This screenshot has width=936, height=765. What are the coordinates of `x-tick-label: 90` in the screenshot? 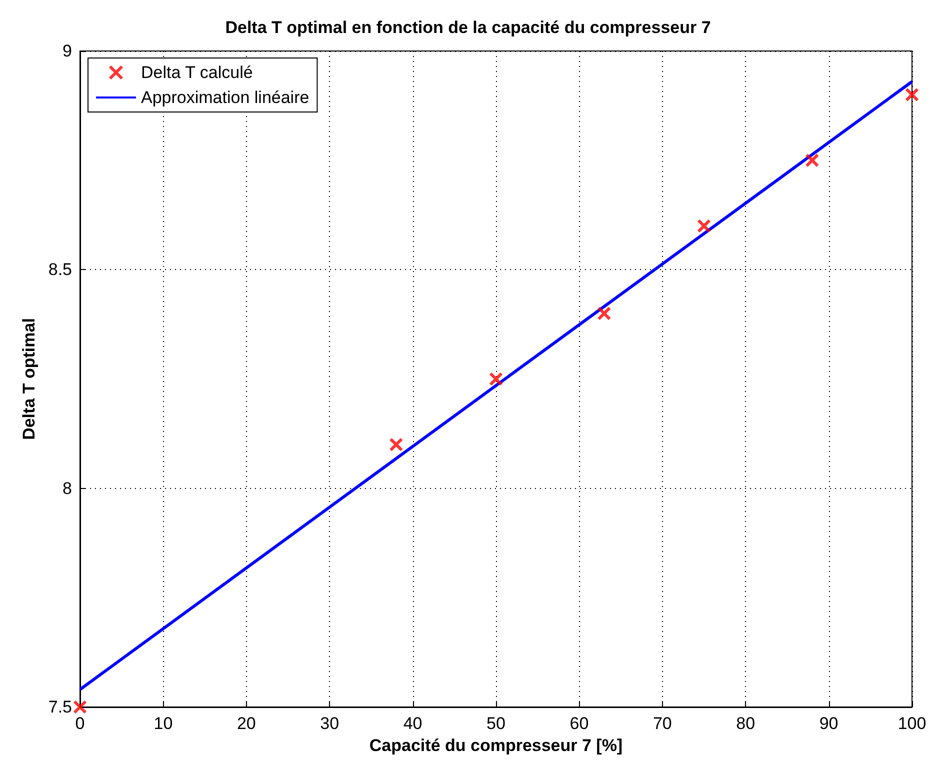 It's located at (828, 723).